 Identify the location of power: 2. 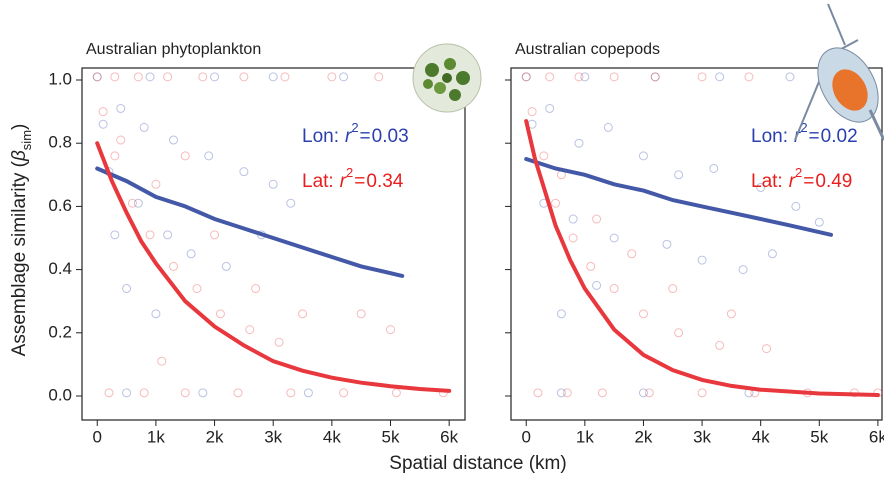
(803, 127).